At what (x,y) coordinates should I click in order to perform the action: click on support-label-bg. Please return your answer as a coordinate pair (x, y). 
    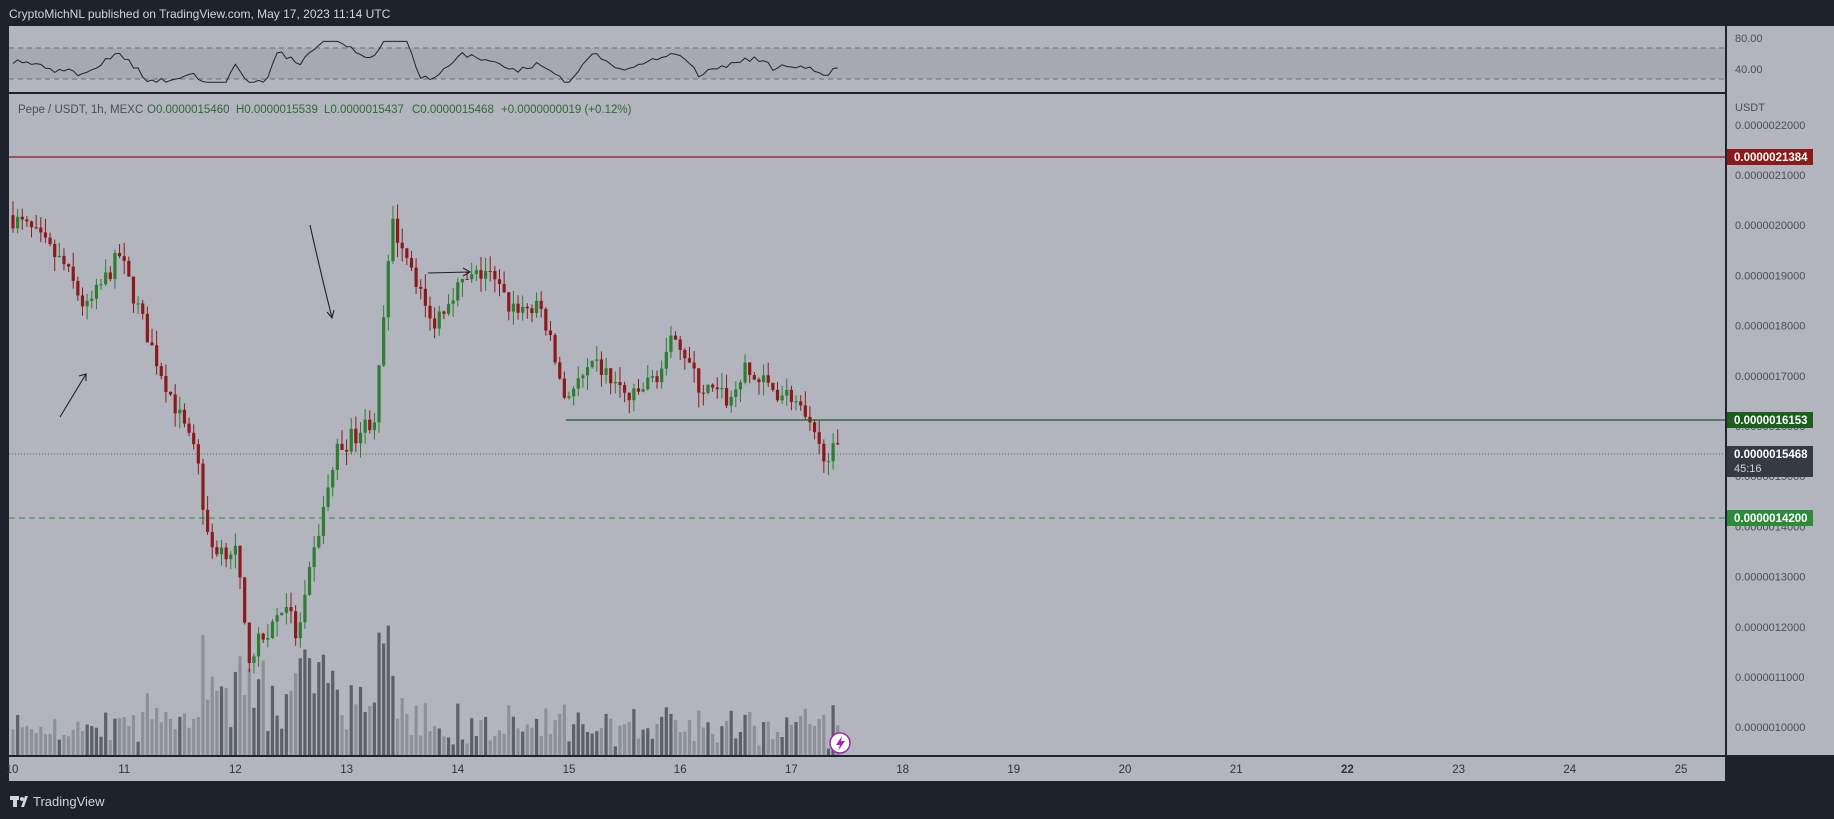
    Looking at the image, I should click on (1770, 420).